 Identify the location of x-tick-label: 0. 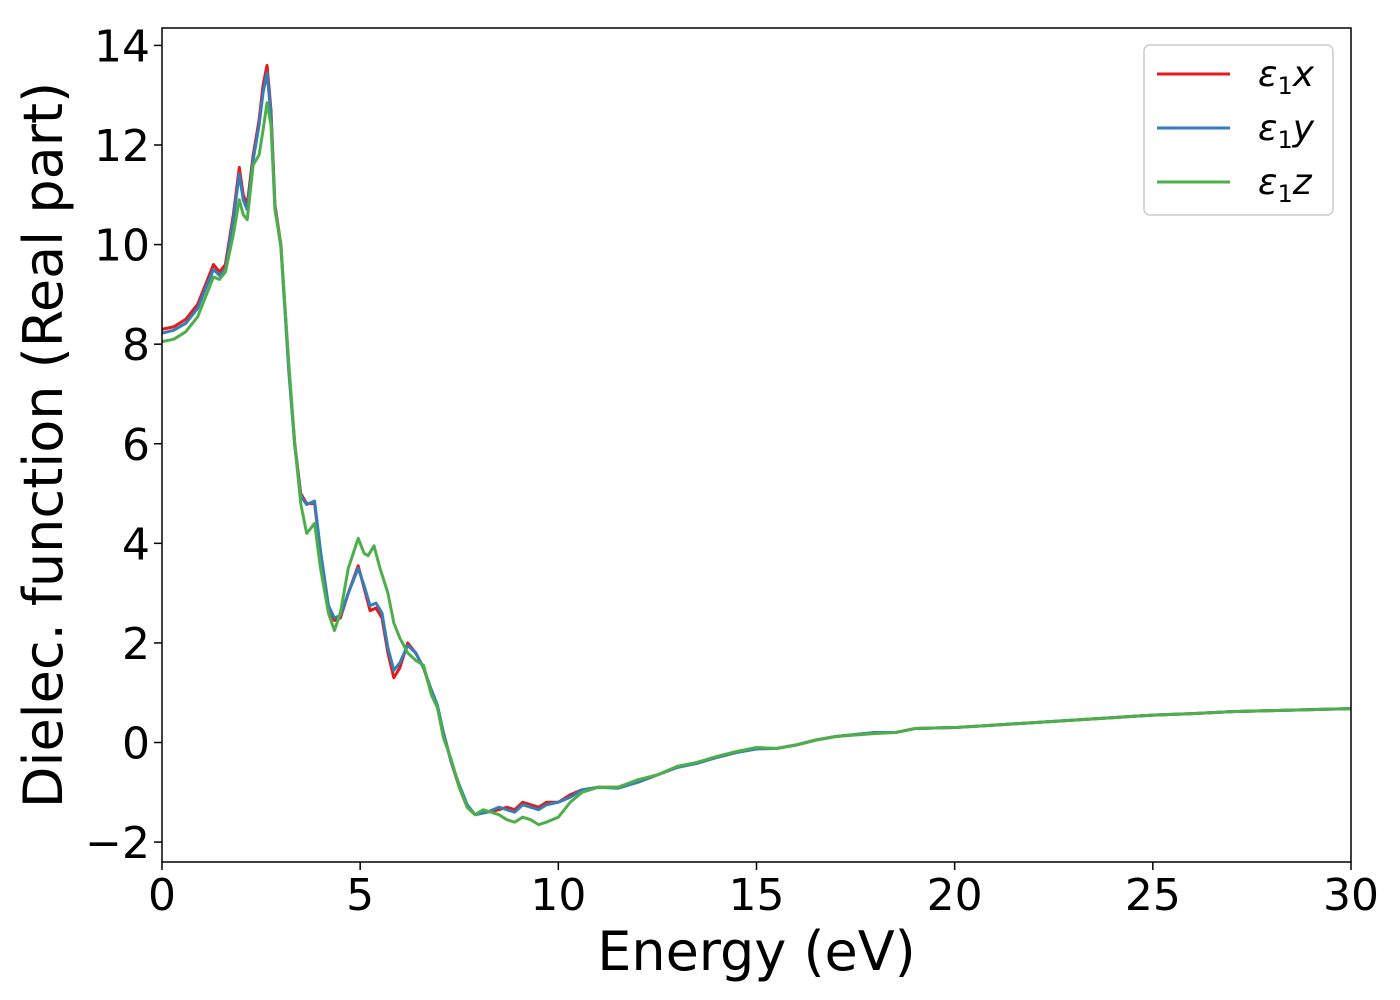
(162, 895).